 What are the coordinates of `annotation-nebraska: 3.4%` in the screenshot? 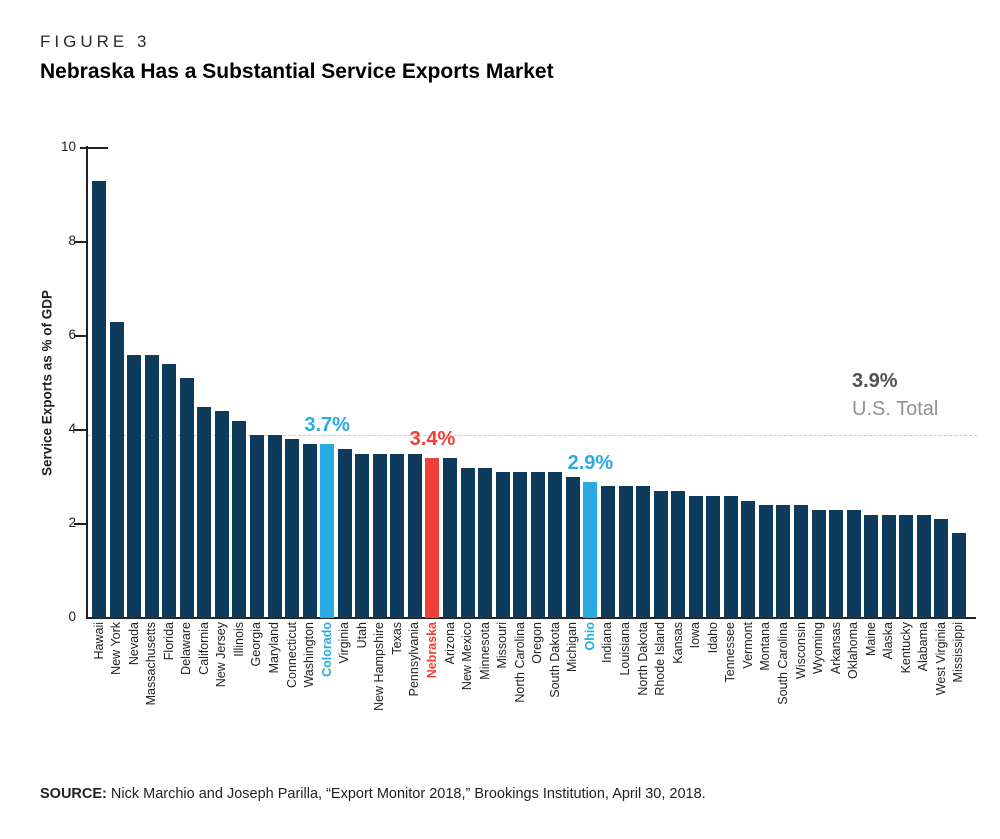 It's located at (432, 439).